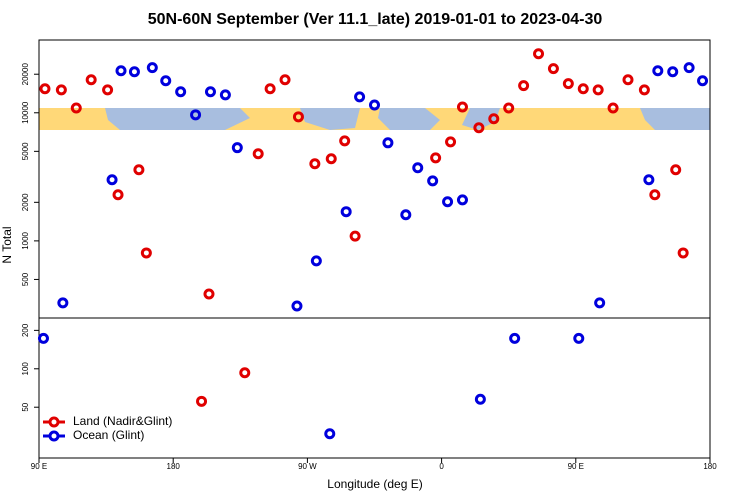  Describe the element at coordinates (25, 369) in the screenshot. I see `y-tick-label: 100` at that location.